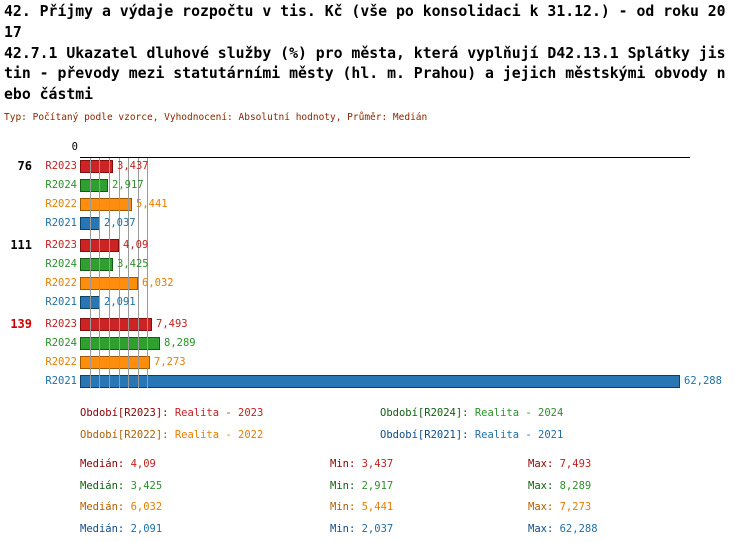 Image resolution: width=750 pixels, height=542 pixels. What do you see at coordinates (427, 435) in the screenshot?
I see `legend-item-prefix: Období[R2021]:` at bounding box center [427, 435].